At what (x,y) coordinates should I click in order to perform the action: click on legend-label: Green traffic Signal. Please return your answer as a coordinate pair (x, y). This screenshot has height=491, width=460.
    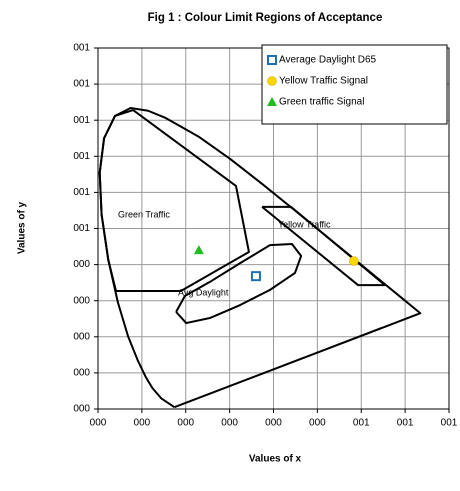
    Looking at the image, I should click on (321, 102).